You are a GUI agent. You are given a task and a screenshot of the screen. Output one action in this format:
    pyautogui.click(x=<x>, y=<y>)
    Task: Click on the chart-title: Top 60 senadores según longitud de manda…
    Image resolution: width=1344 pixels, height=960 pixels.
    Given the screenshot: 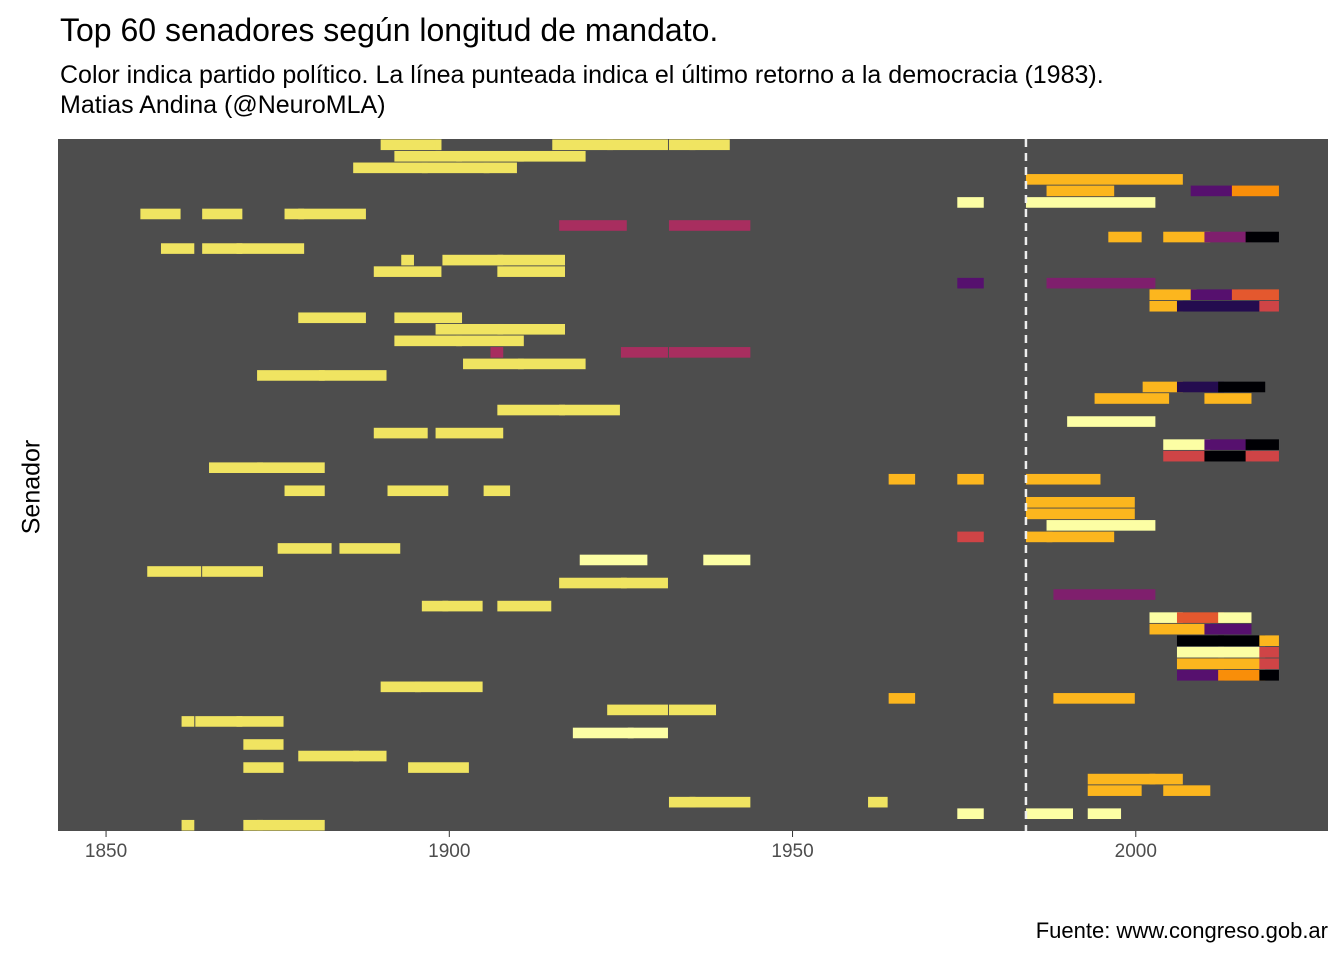 What is the action you would take?
    pyautogui.click(x=389, y=30)
    